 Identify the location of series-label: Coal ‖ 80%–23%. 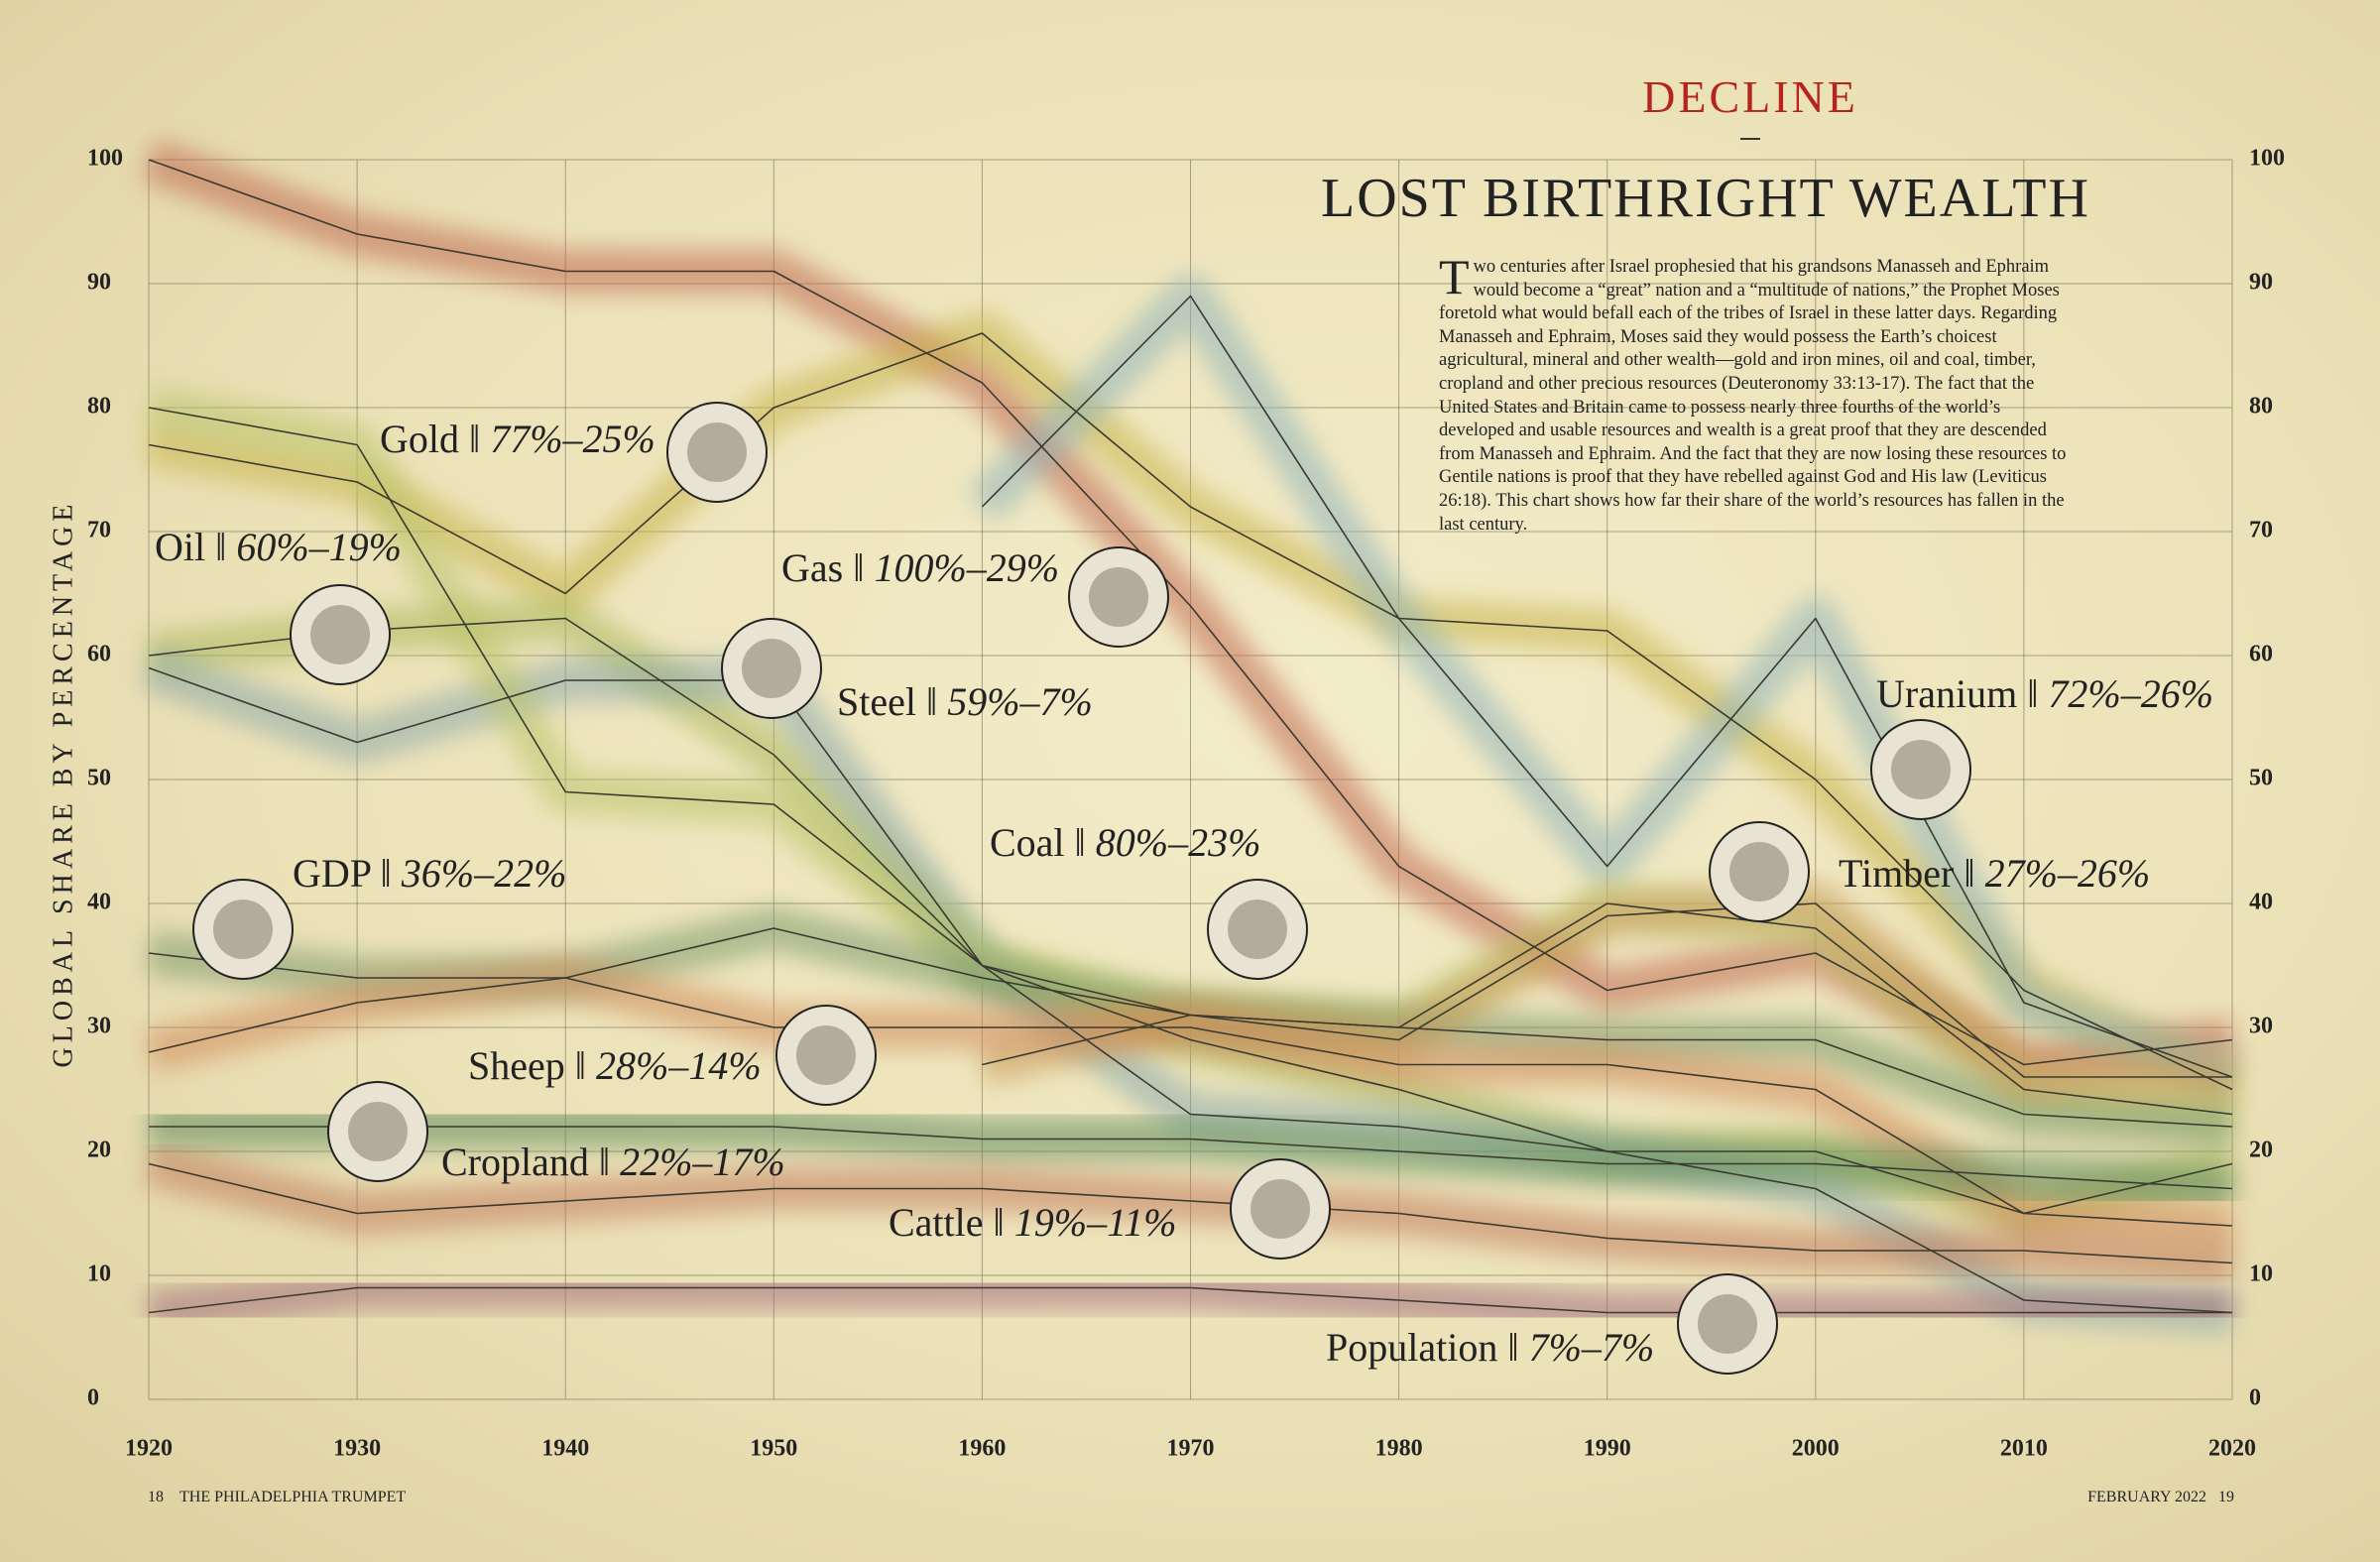
(1125, 842).